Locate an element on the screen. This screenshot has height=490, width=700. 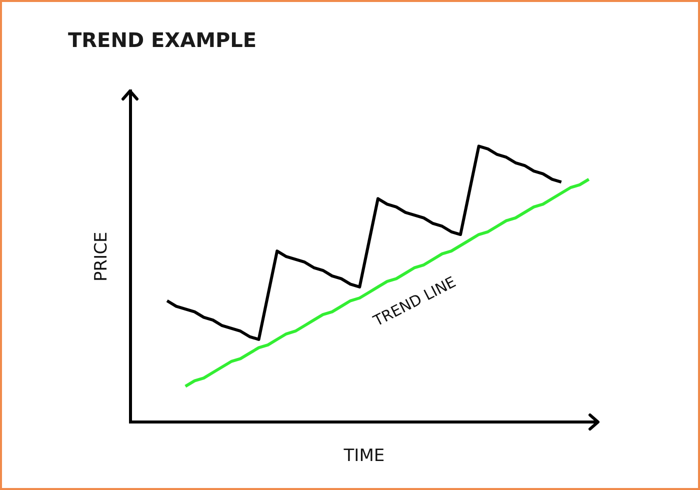
y-axis-title: PRICE is located at coordinates (102, 257).